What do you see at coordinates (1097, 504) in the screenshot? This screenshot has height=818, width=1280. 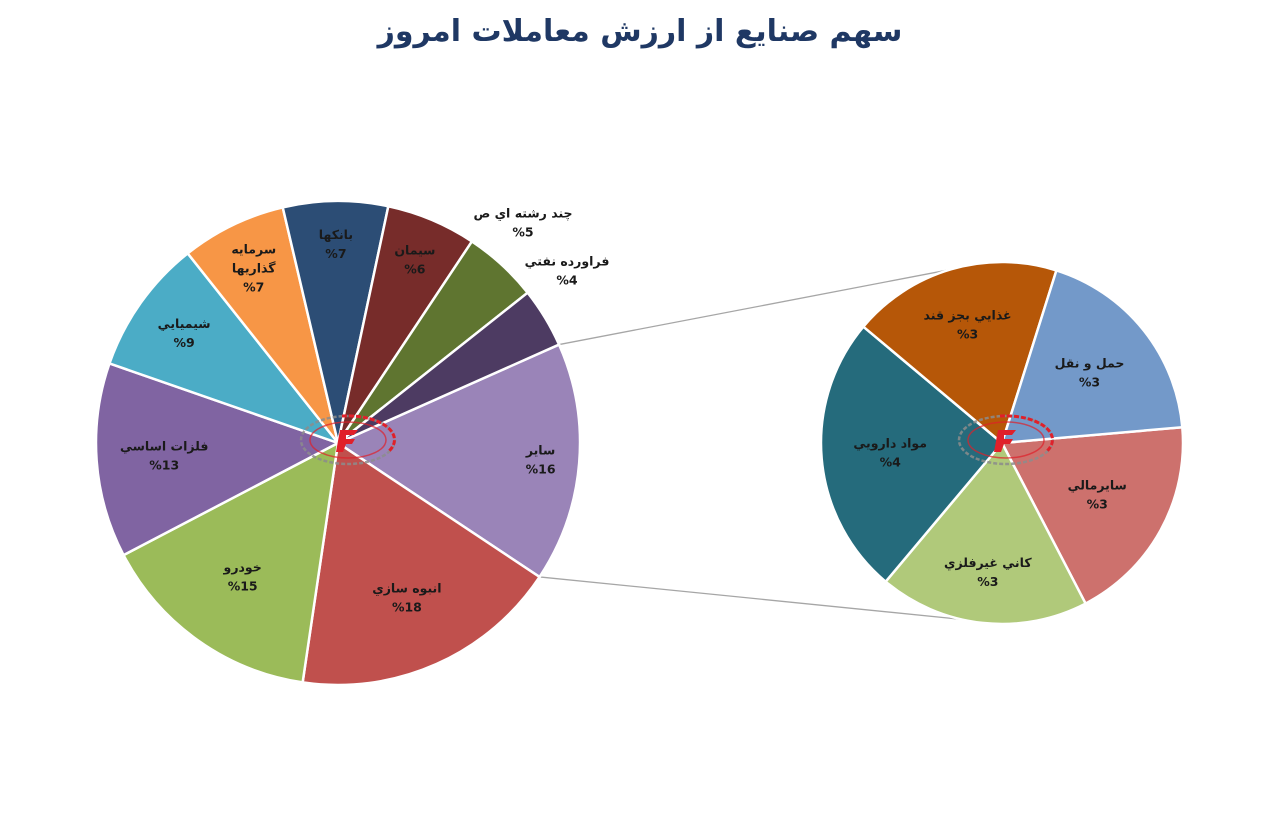 I see `breakout-label-0-value: %3` at bounding box center [1097, 504].